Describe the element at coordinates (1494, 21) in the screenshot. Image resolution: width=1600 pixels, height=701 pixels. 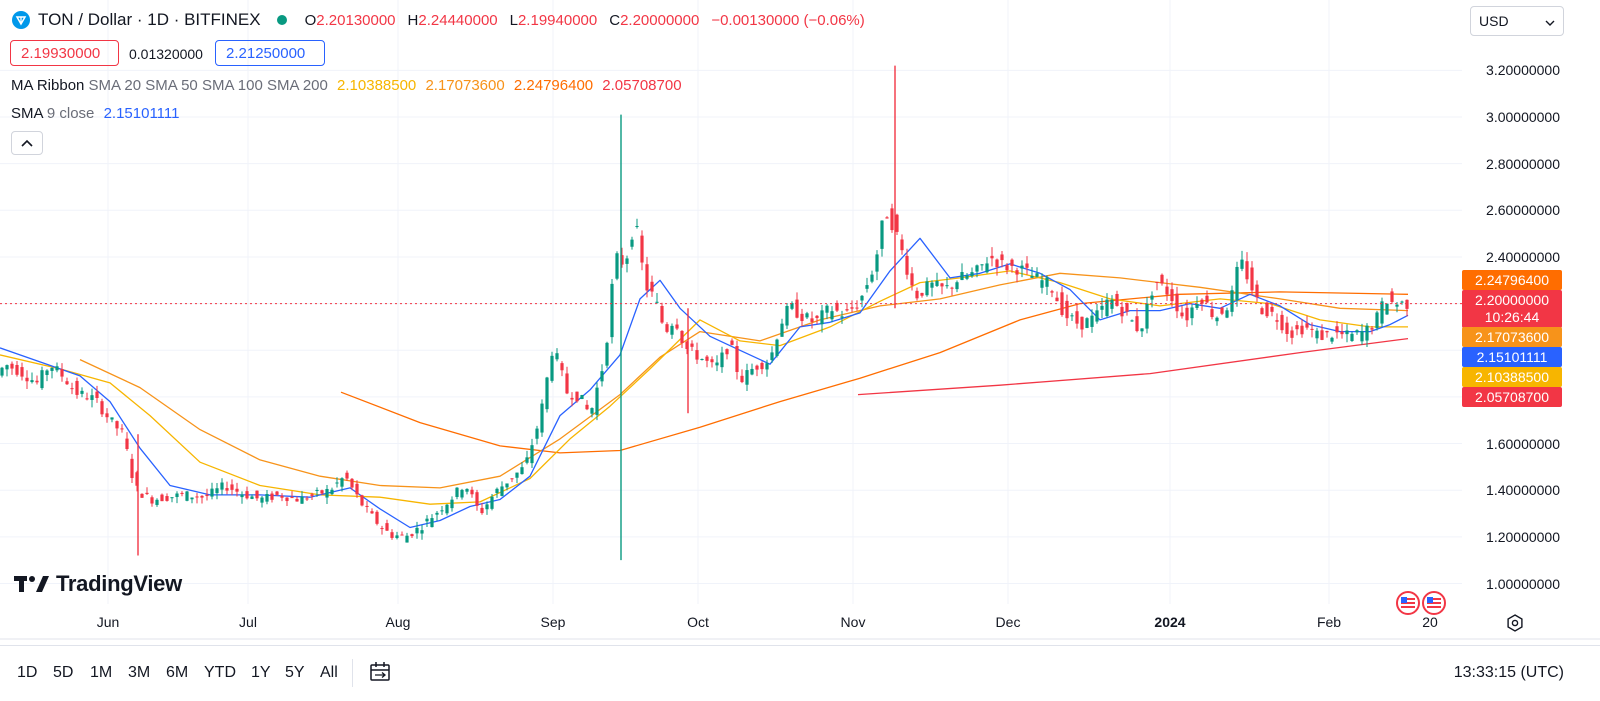
I see `currency-value: USD` at that location.